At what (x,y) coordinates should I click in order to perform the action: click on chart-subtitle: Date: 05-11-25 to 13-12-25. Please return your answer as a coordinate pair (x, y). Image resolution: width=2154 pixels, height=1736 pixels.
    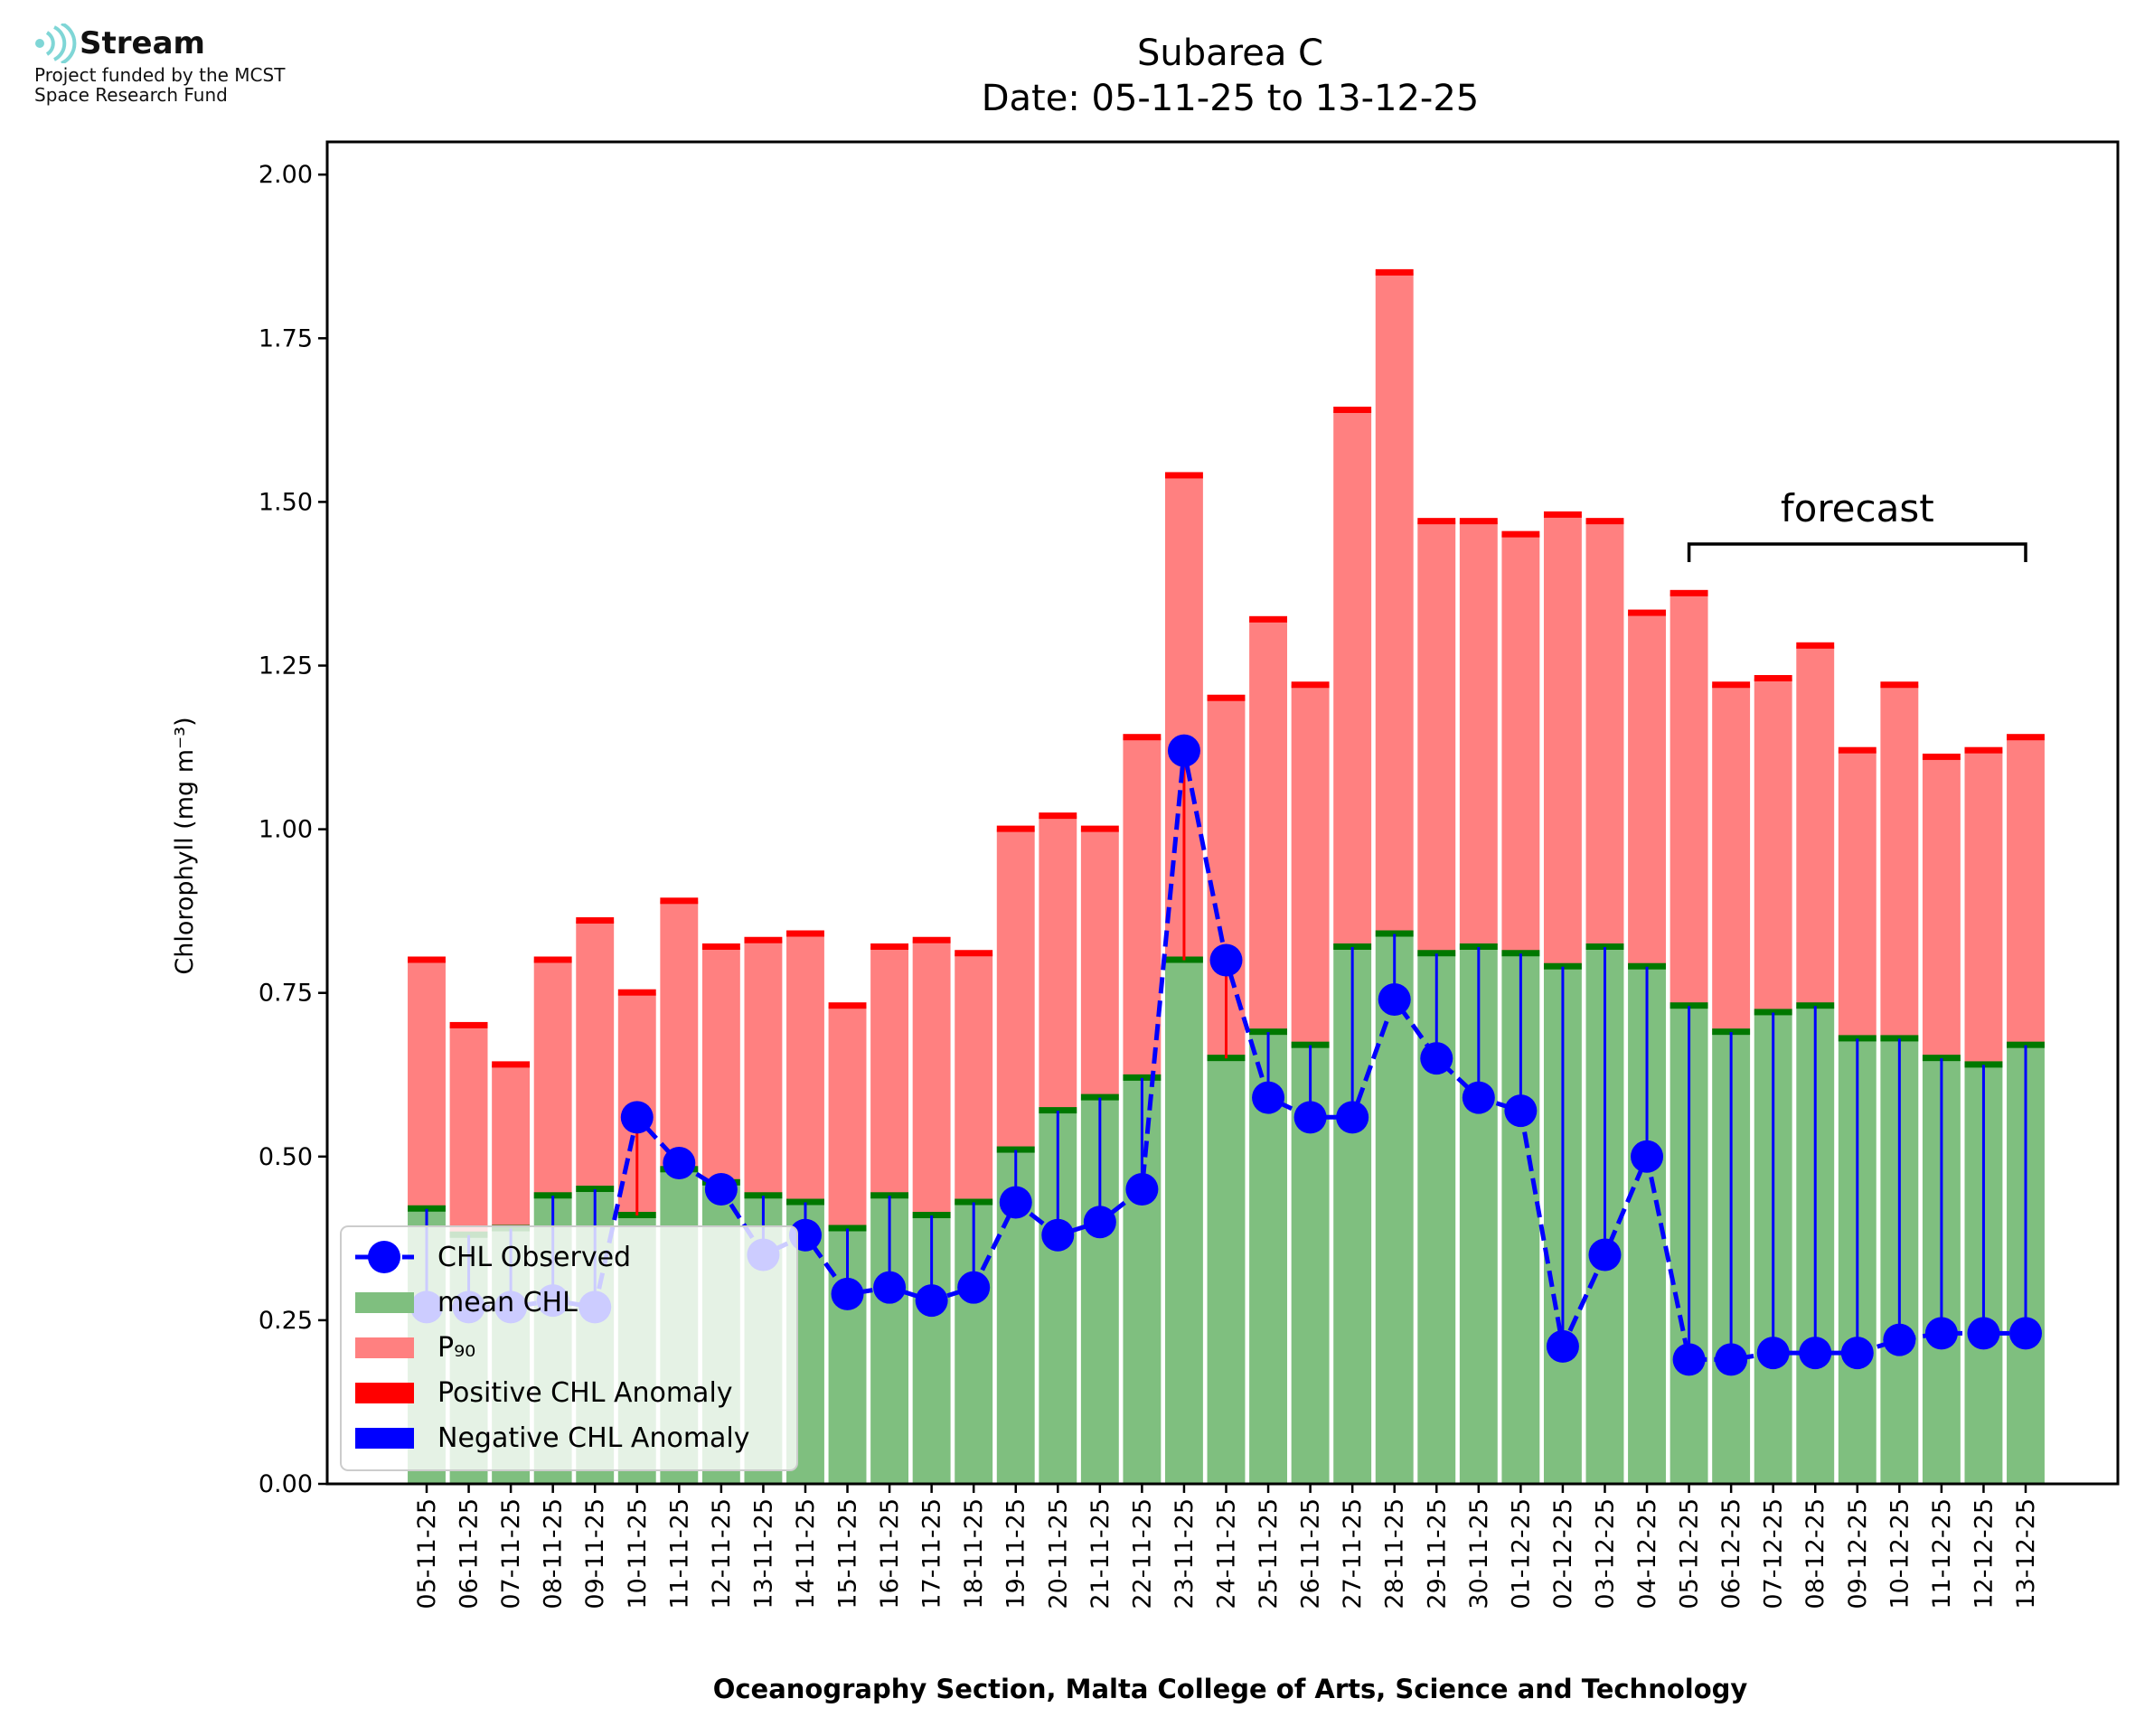
    Looking at the image, I should click on (1231, 98).